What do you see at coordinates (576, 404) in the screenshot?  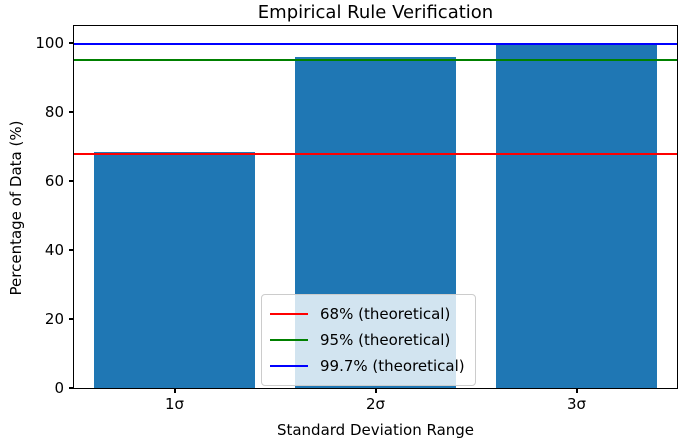 I see `x-tick-label: 3σ` at bounding box center [576, 404].